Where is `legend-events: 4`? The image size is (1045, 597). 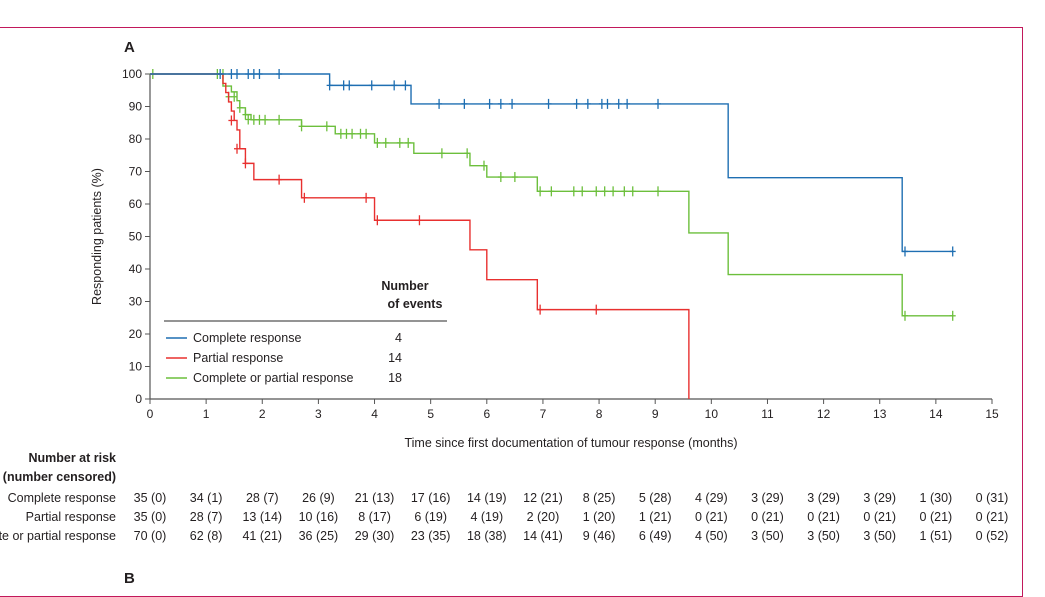 legend-events: 4 is located at coordinates (398, 338).